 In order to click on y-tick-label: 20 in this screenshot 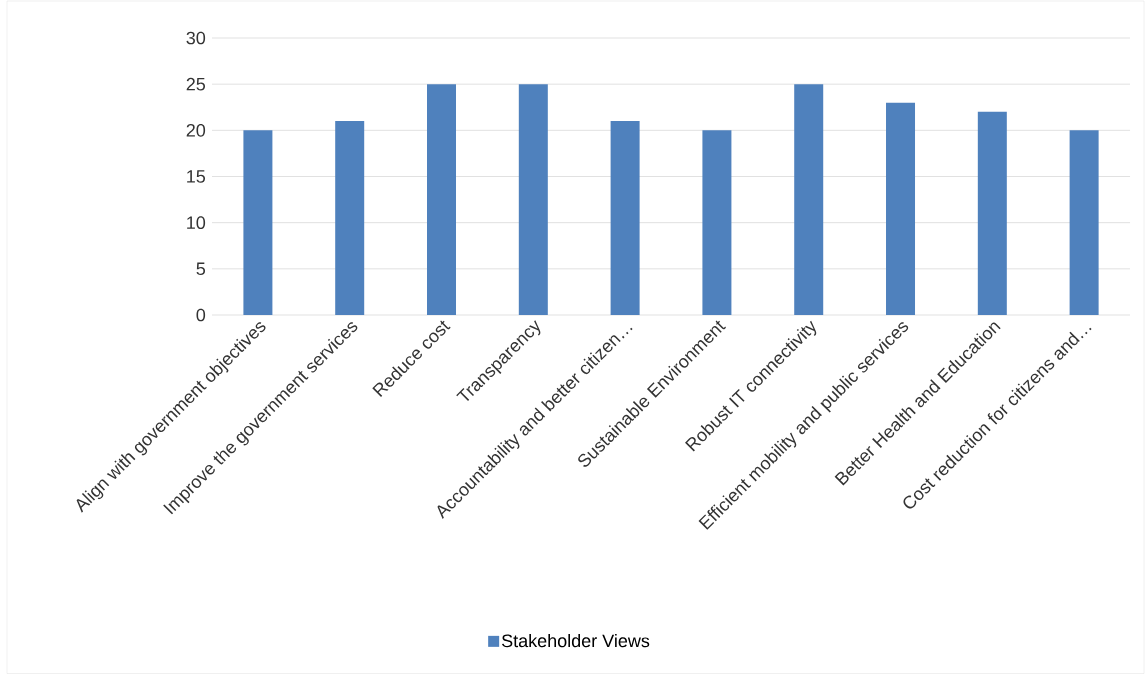, I will do `click(196, 130)`.